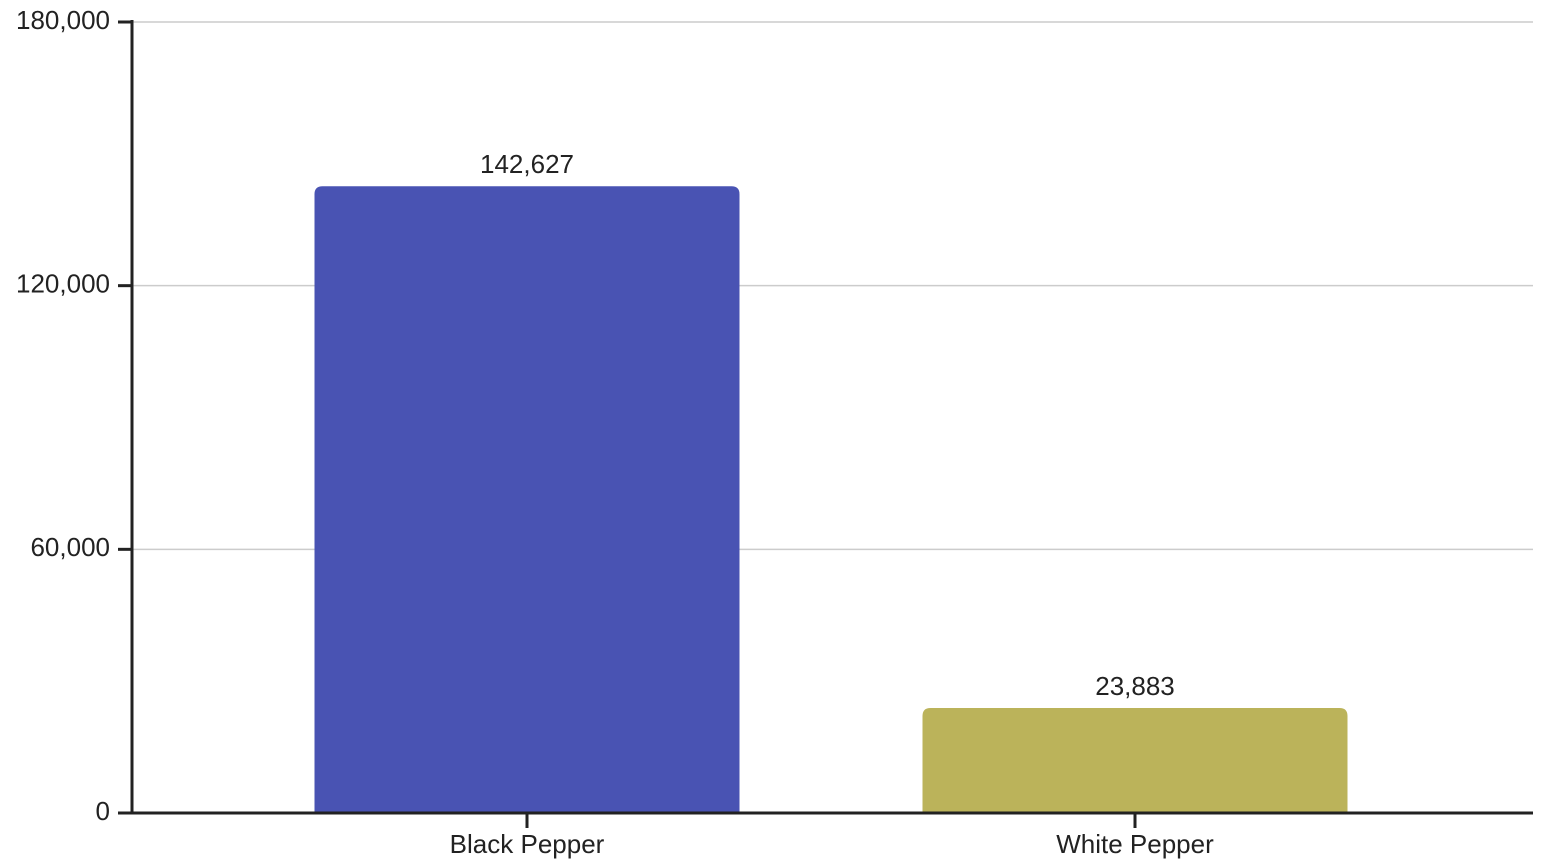  What do you see at coordinates (63, 20) in the screenshot?
I see `y-tick-label: 180,000` at bounding box center [63, 20].